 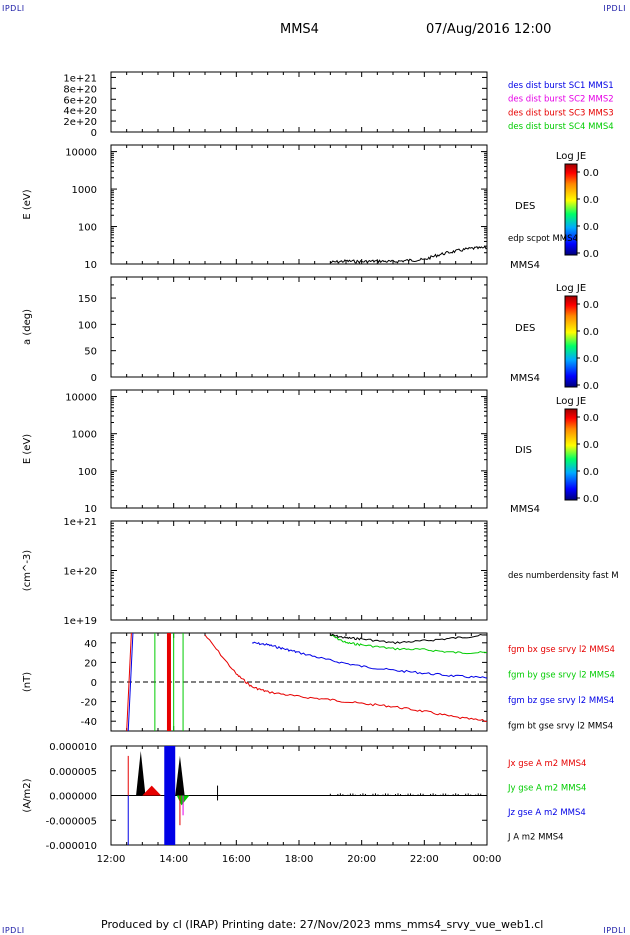 What do you see at coordinates (546, 764) in the screenshot?
I see `legend-entry: Jx gse A m2 MMS4` at bounding box center [546, 764].